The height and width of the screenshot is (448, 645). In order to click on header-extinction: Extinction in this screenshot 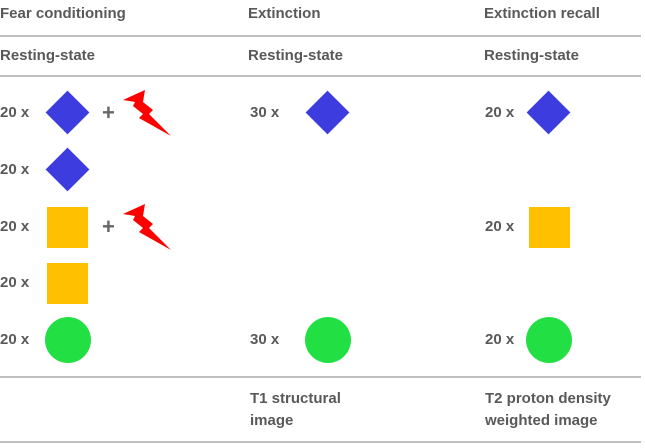, I will do `click(284, 13)`.